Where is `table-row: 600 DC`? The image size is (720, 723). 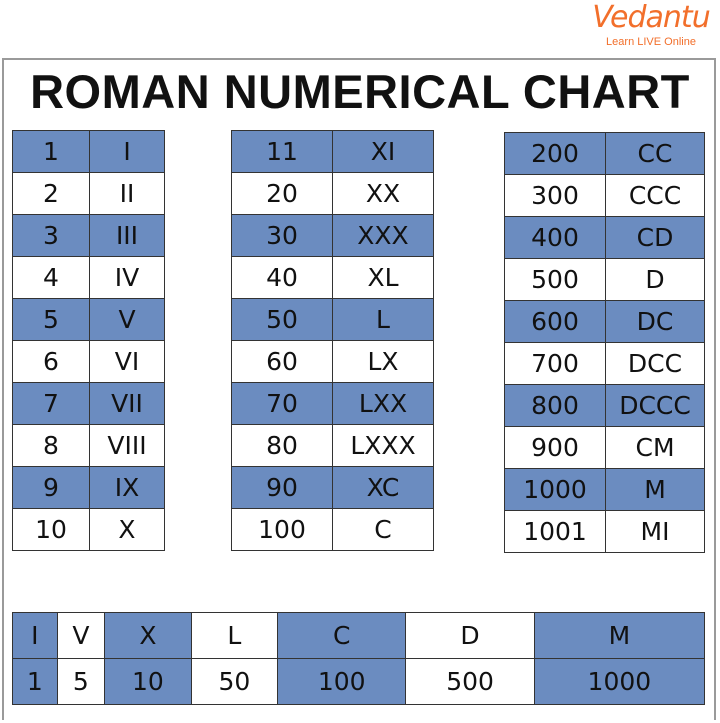 table-row: 600 DC is located at coordinates (604, 321).